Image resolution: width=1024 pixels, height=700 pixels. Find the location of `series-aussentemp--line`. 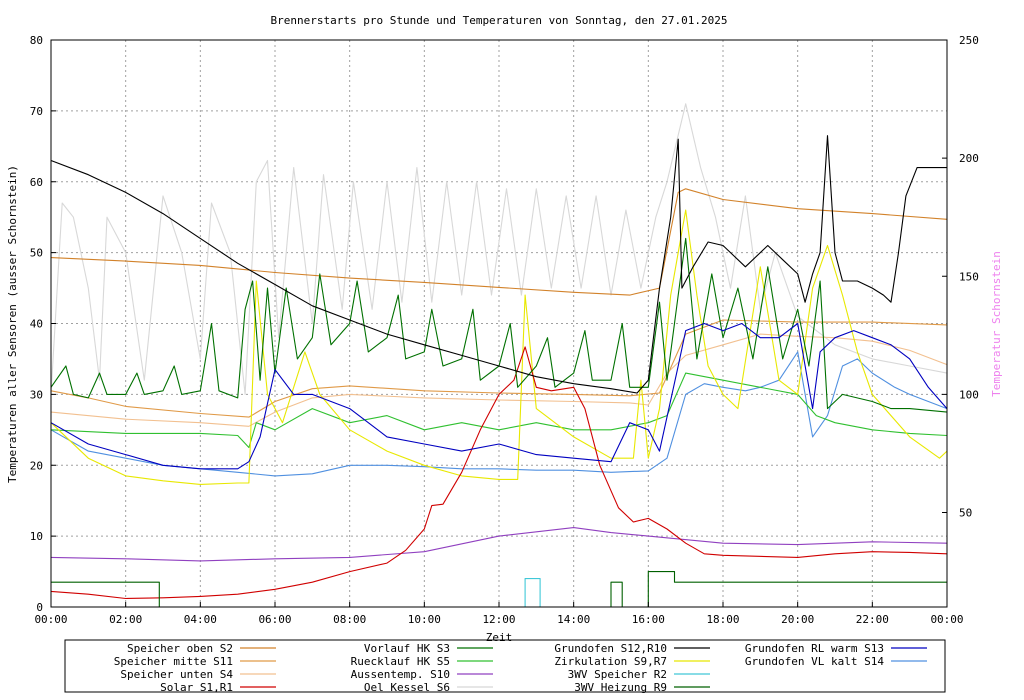

series-aussentemp--line is located at coordinates (499, 544).